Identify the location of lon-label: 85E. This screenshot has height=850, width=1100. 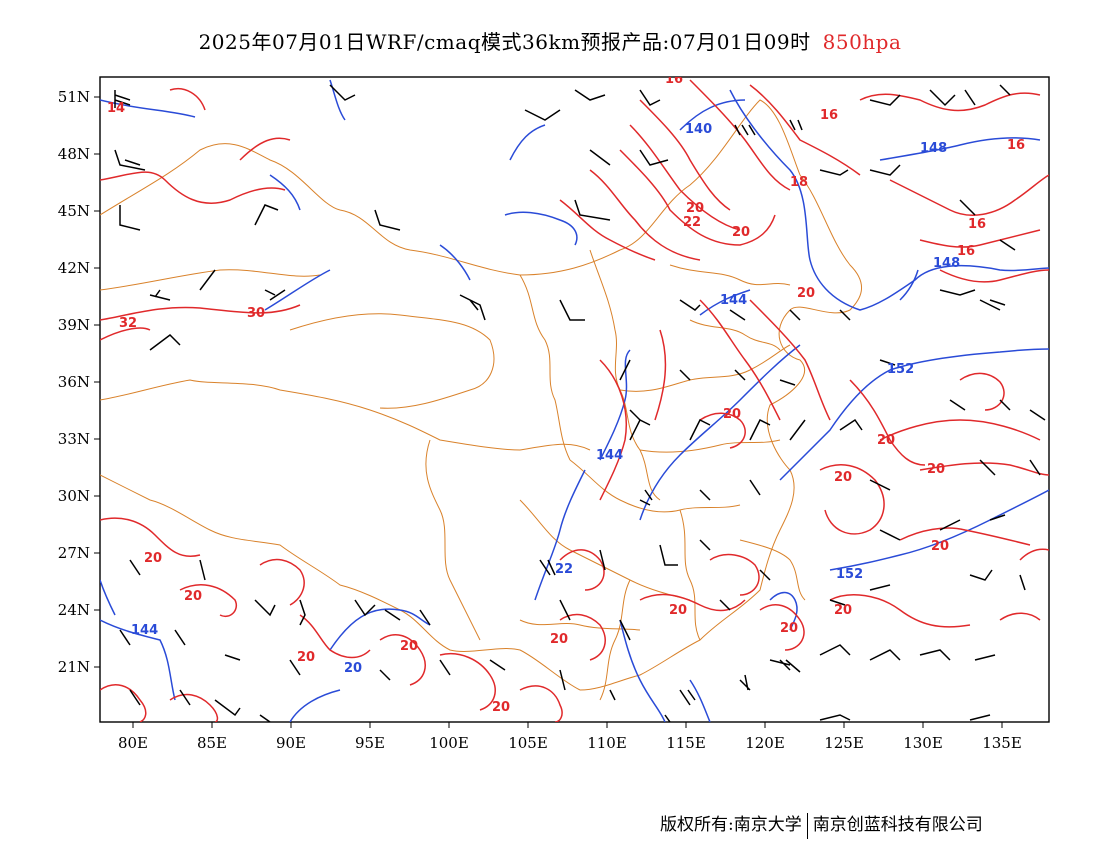
(212, 743).